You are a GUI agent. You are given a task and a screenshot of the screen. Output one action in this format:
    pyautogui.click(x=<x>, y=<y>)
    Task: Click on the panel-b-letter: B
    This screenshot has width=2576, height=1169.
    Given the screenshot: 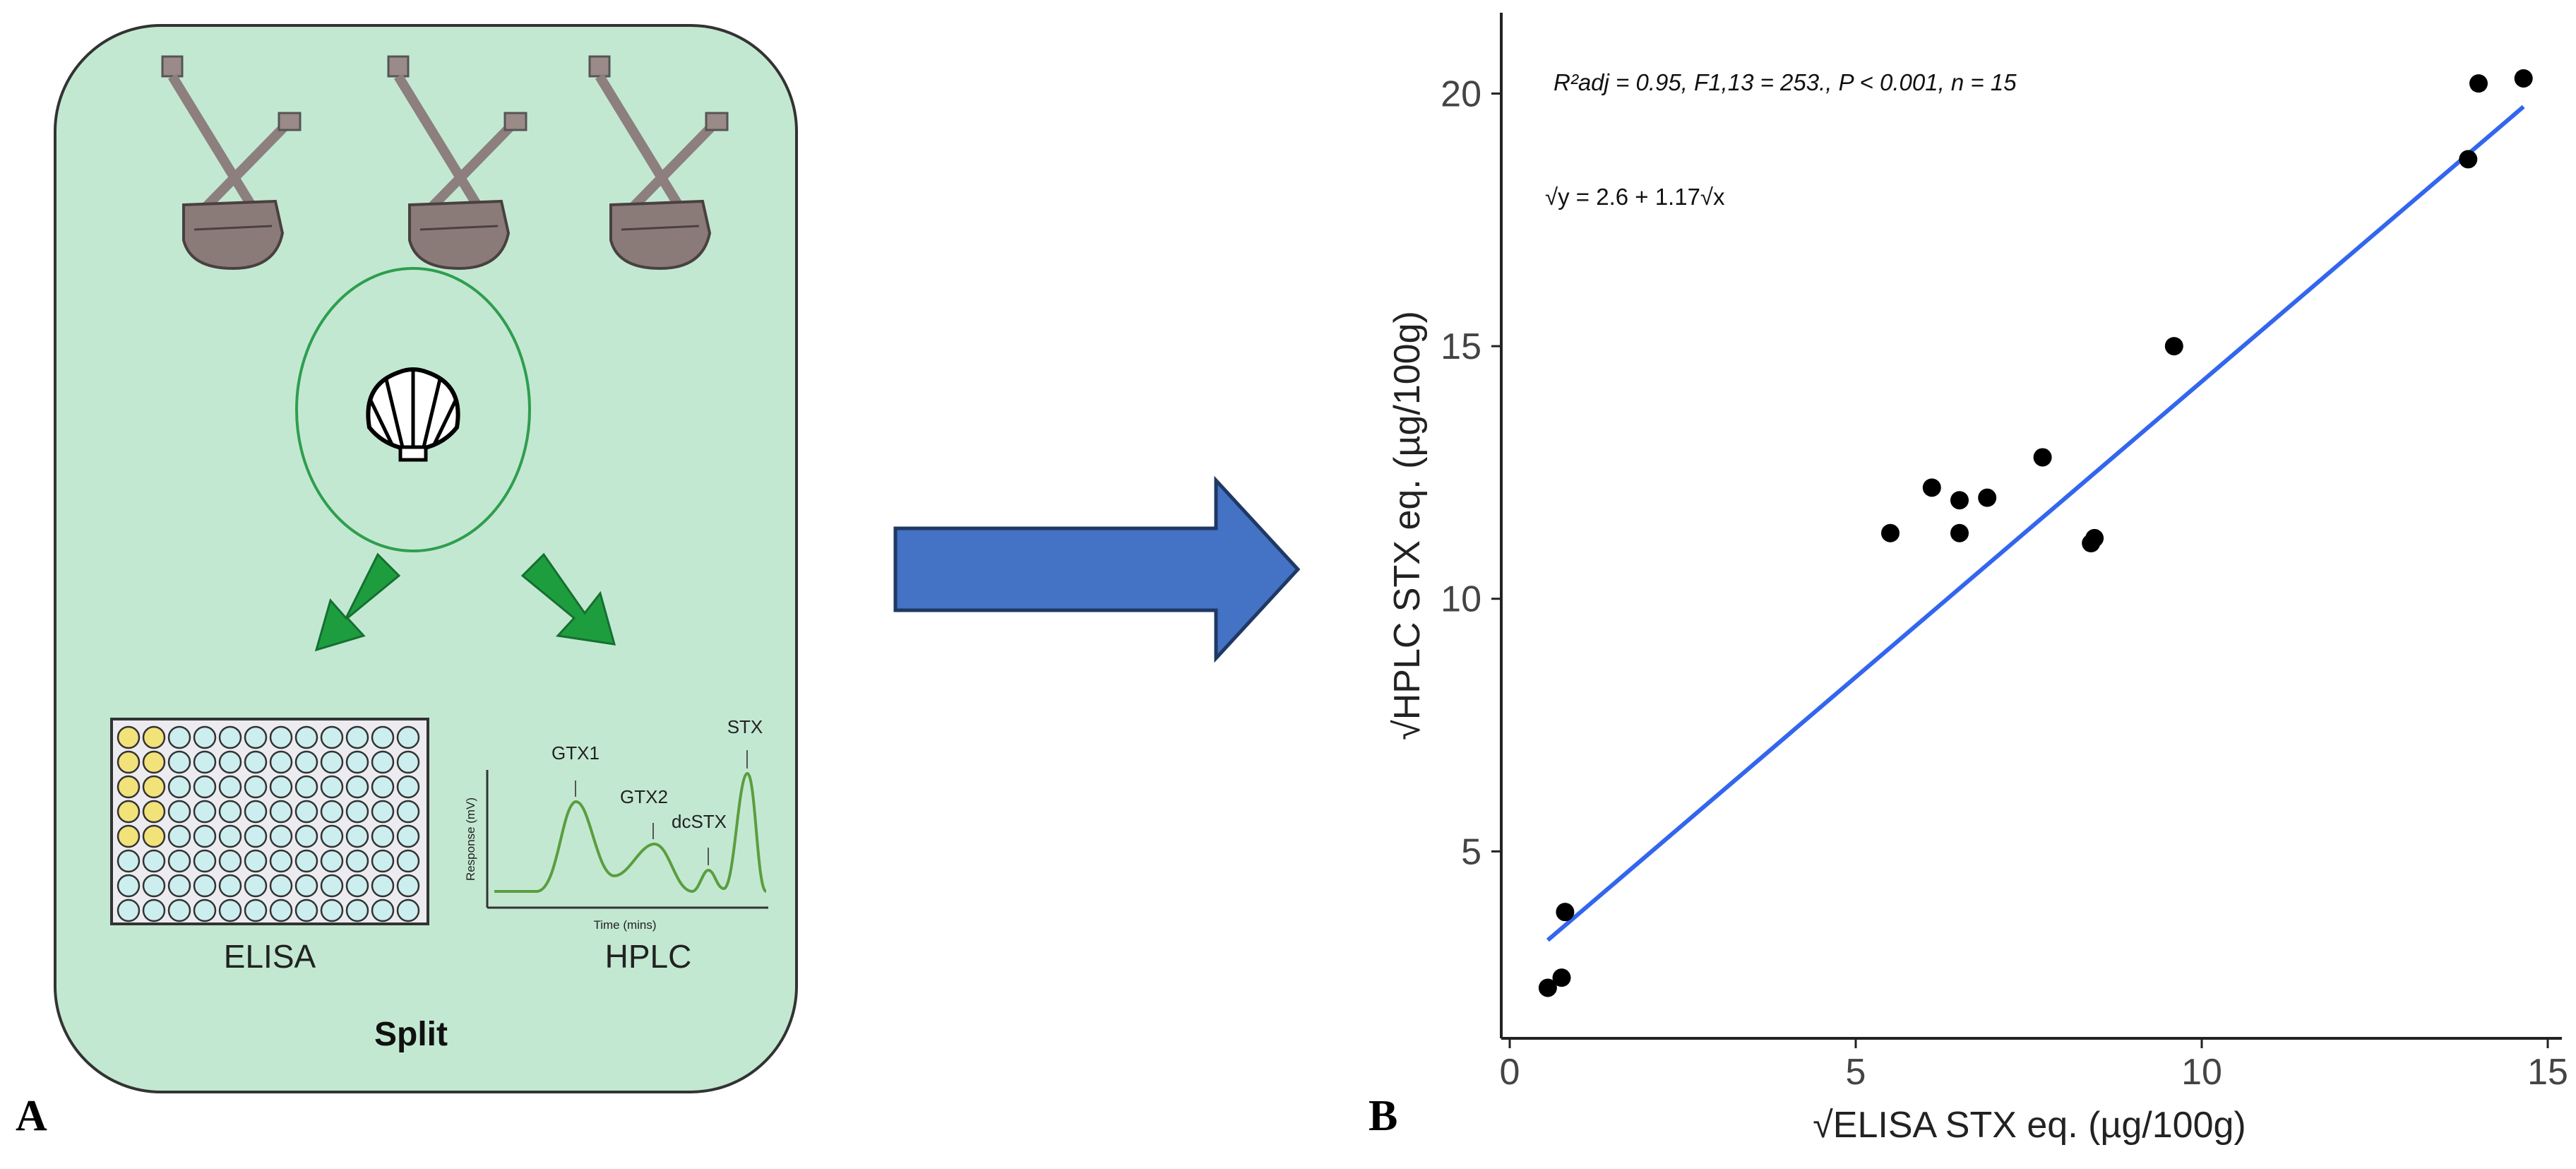 What is the action you would take?
    pyautogui.click(x=1382, y=1116)
    